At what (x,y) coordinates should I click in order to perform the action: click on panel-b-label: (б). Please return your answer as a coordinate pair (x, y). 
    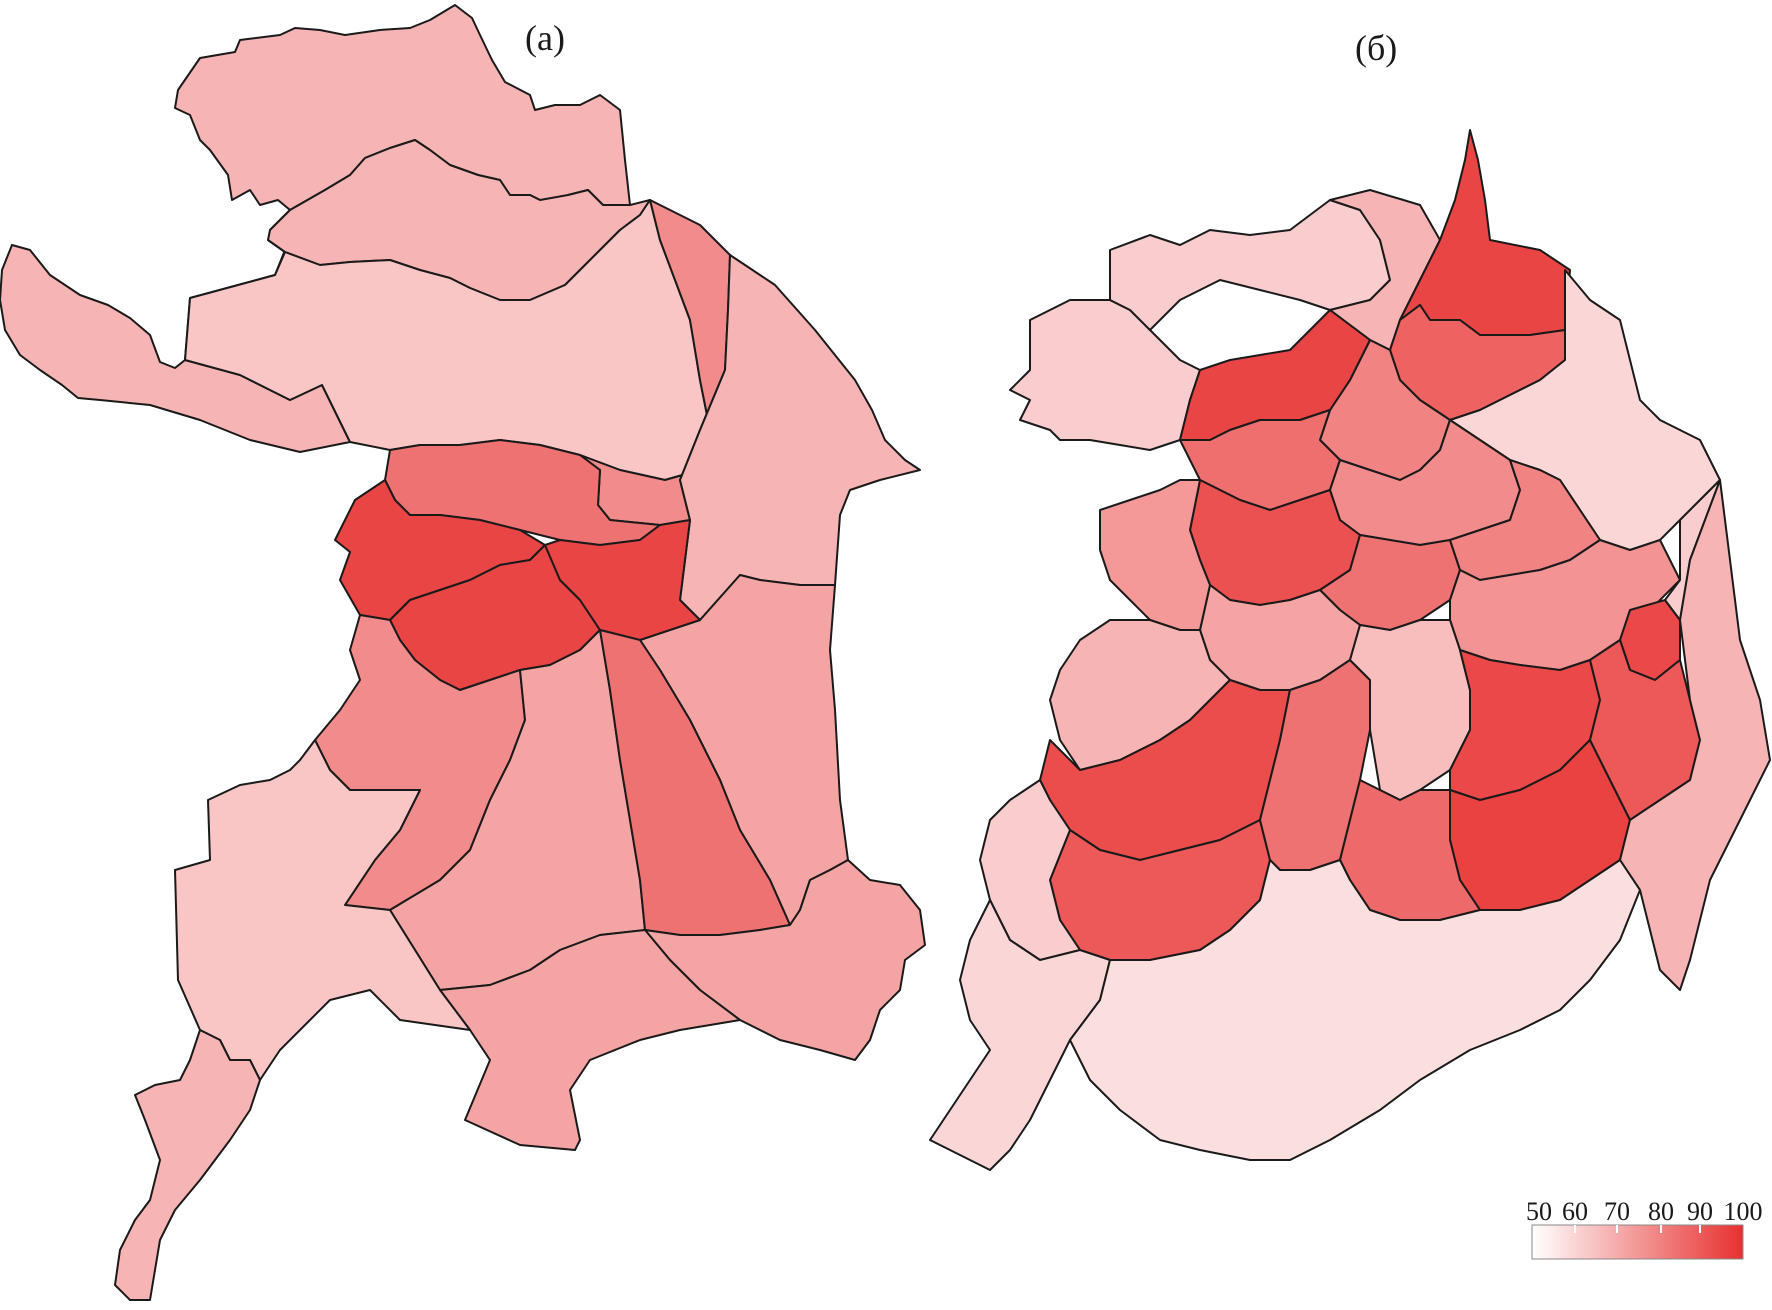
    Looking at the image, I should click on (1376, 48).